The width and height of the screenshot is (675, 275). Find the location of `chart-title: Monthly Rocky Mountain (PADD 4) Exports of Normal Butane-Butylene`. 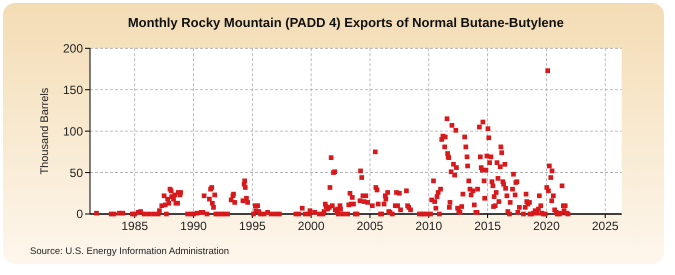

chart-title: Monthly Rocky Mountain (PADD 4) Exports of Normal Butane-Butylene is located at coordinates (346, 22).